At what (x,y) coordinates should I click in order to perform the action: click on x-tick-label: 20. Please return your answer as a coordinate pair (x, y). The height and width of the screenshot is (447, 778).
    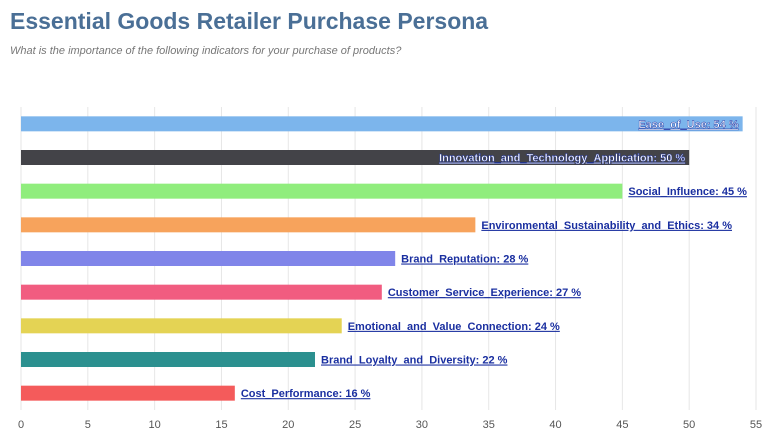
    Looking at the image, I should click on (288, 425).